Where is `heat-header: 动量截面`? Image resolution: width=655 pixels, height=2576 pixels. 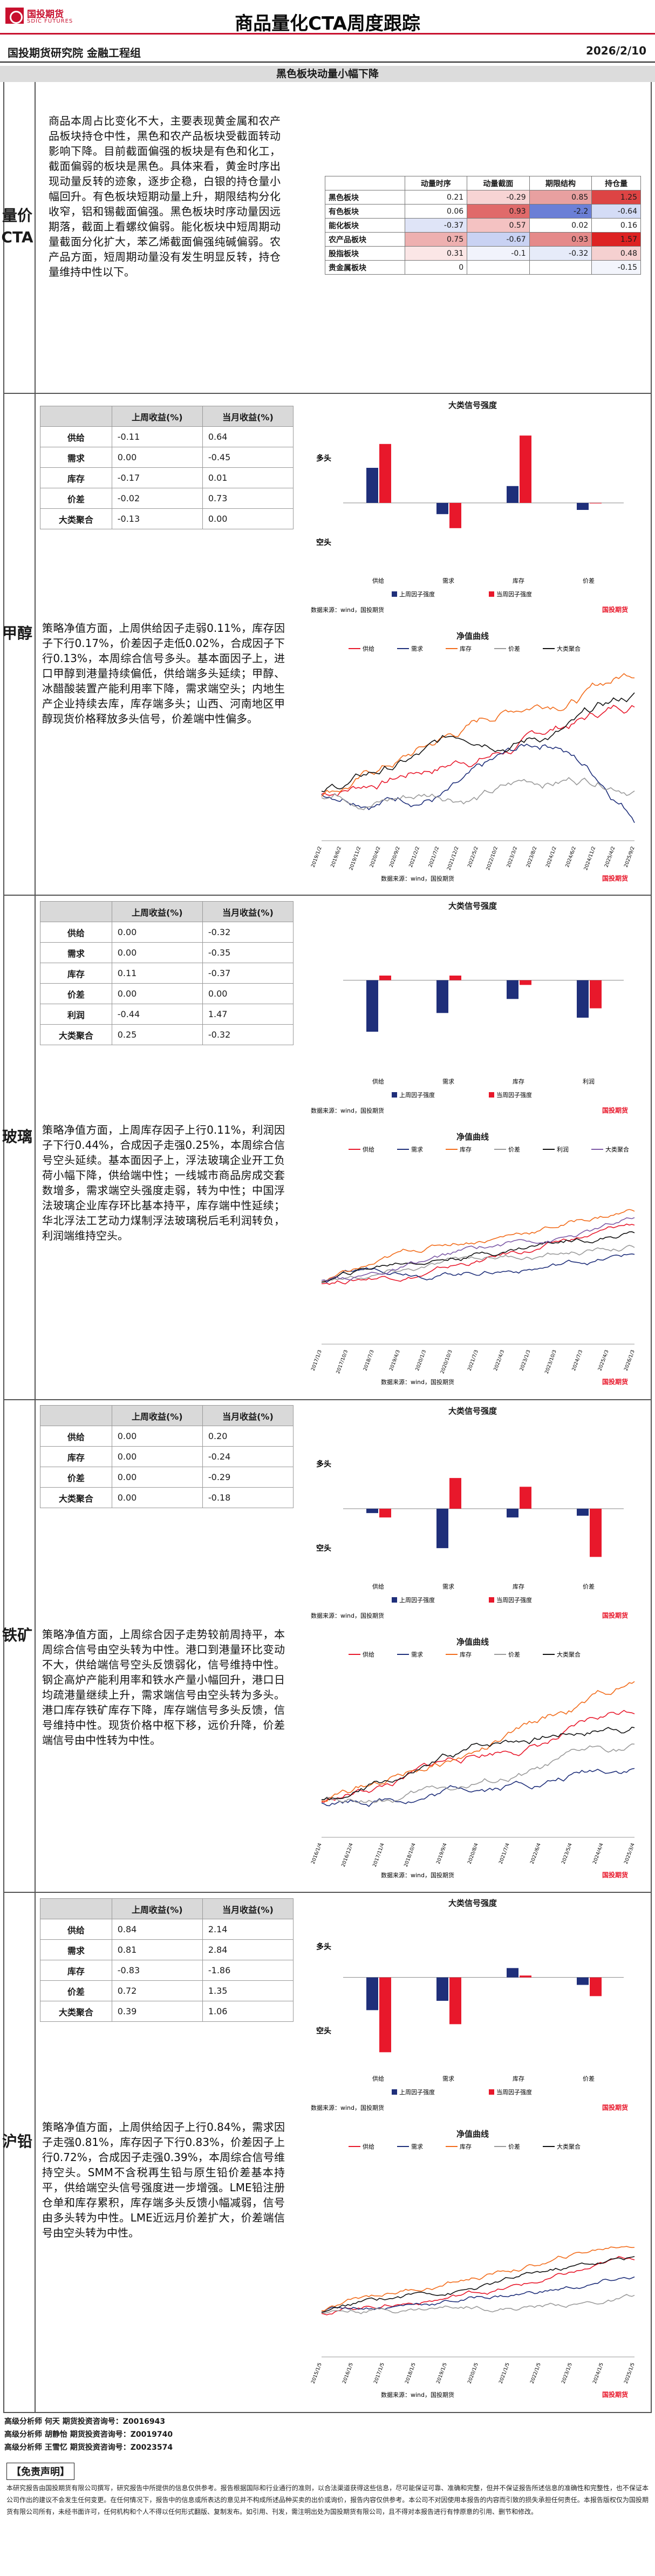
heat-header: 动量截面 is located at coordinates (498, 183).